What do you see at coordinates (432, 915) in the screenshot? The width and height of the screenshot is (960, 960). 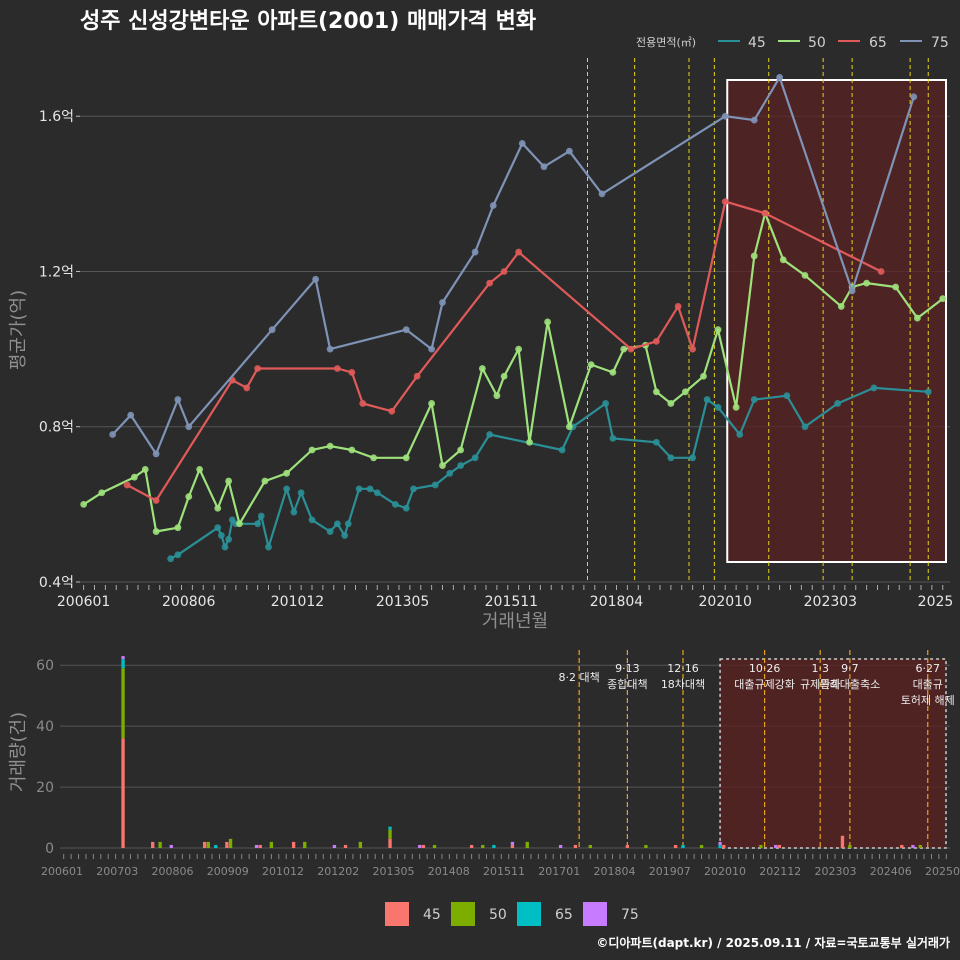 I see `bottom-legend-label-45: 45` at bounding box center [432, 915].